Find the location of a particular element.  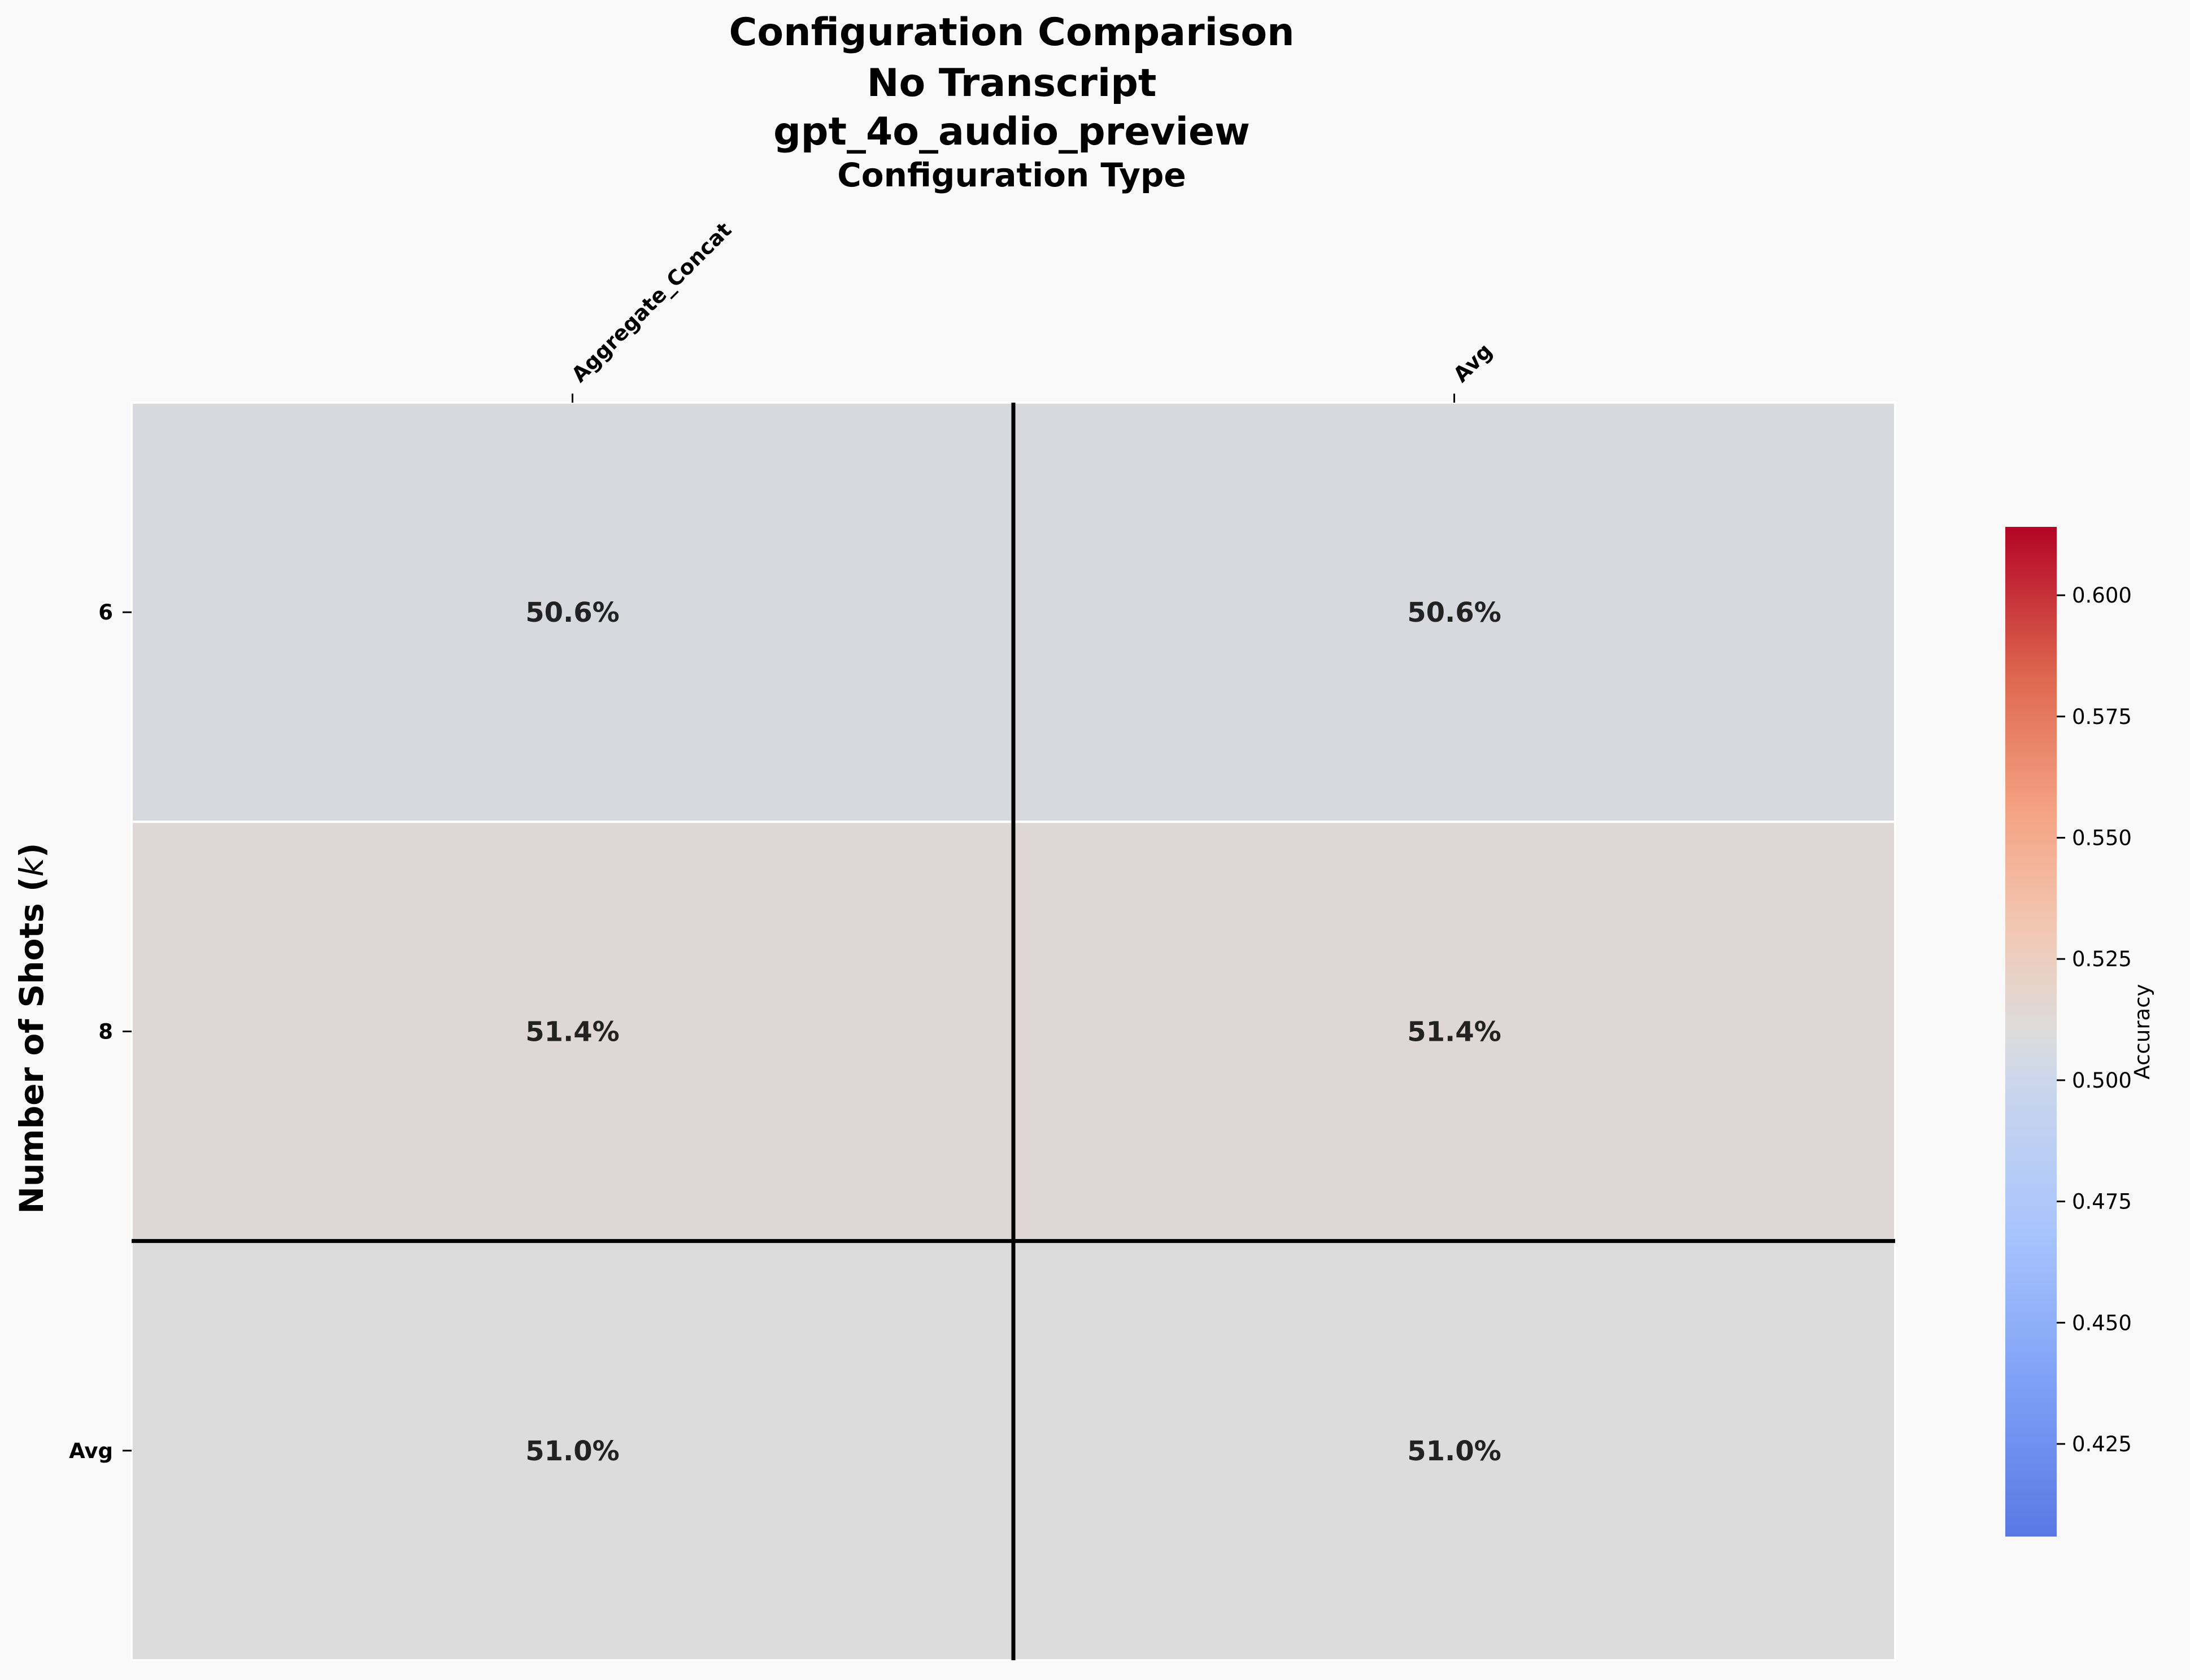

y-tick-label: 8 is located at coordinates (105, 1032).